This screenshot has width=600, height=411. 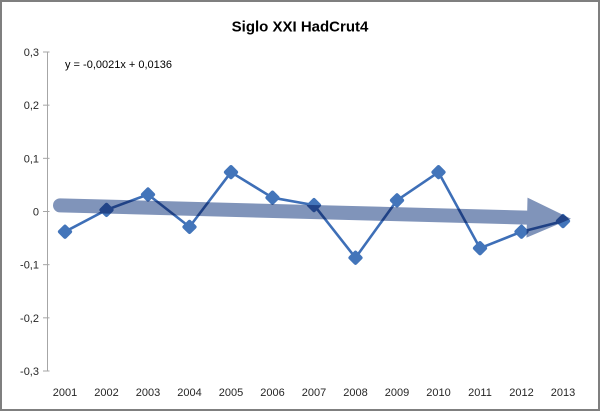 I want to click on y-axis: 0,3 0,2 0,1 0 -0,1 -0,2 -0,3, so click(x=35, y=212).